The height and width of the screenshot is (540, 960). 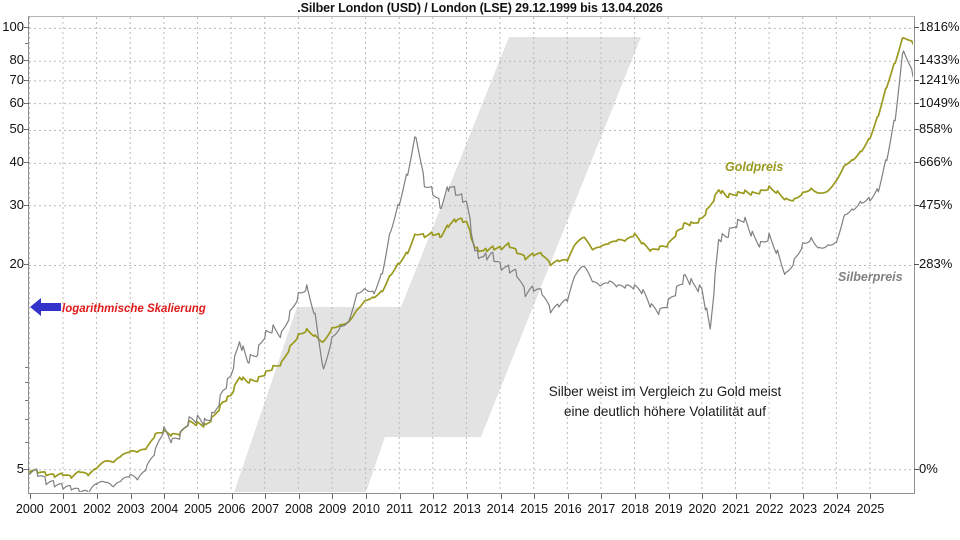 What do you see at coordinates (16, 162) in the screenshot?
I see `y-left-tick-label: 40` at bounding box center [16, 162].